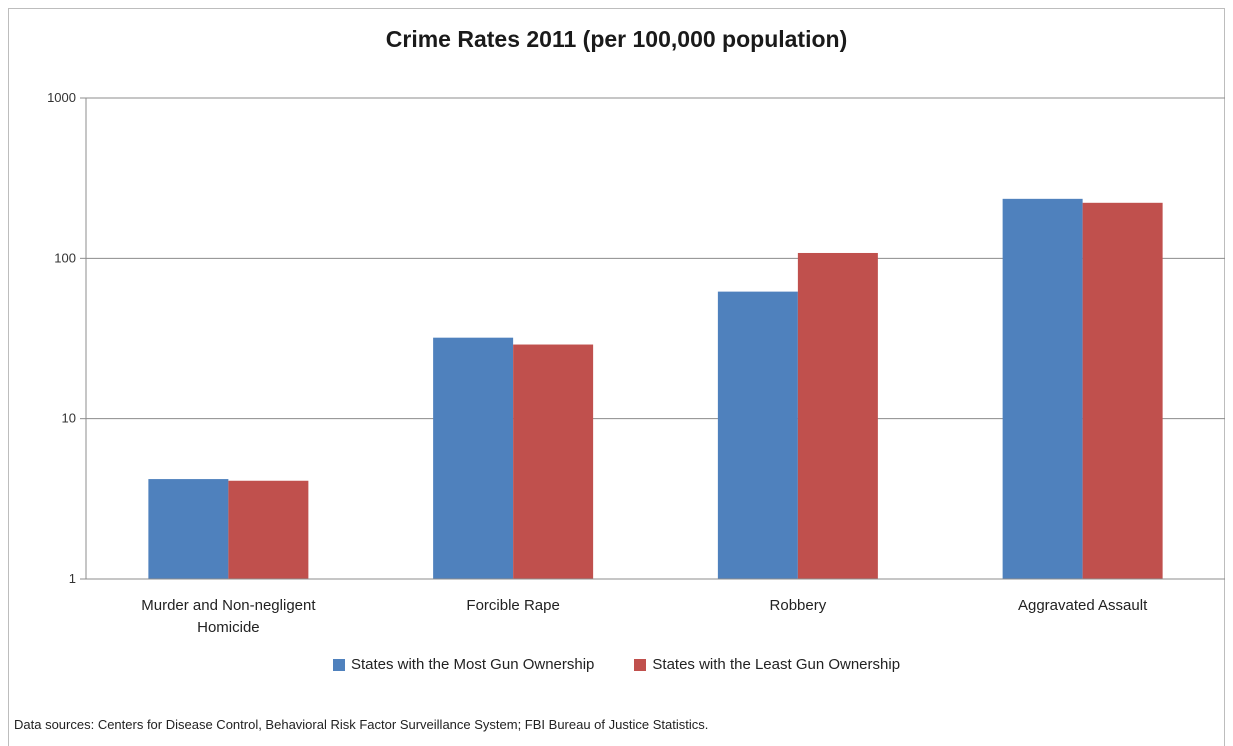 This screenshot has width=1233, height=746. What do you see at coordinates (472, 664) in the screenshot?
I see `legend-label-most: States with the Most Gun Ownership` at bounding box center [472, 664].